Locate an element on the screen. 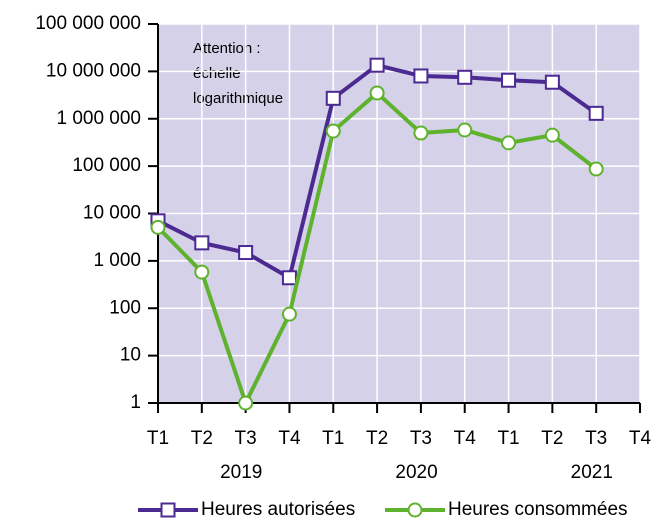 This screenshot has width=667, height=524. legend-label: Heures autorisées is located at coordinates (278, 509).